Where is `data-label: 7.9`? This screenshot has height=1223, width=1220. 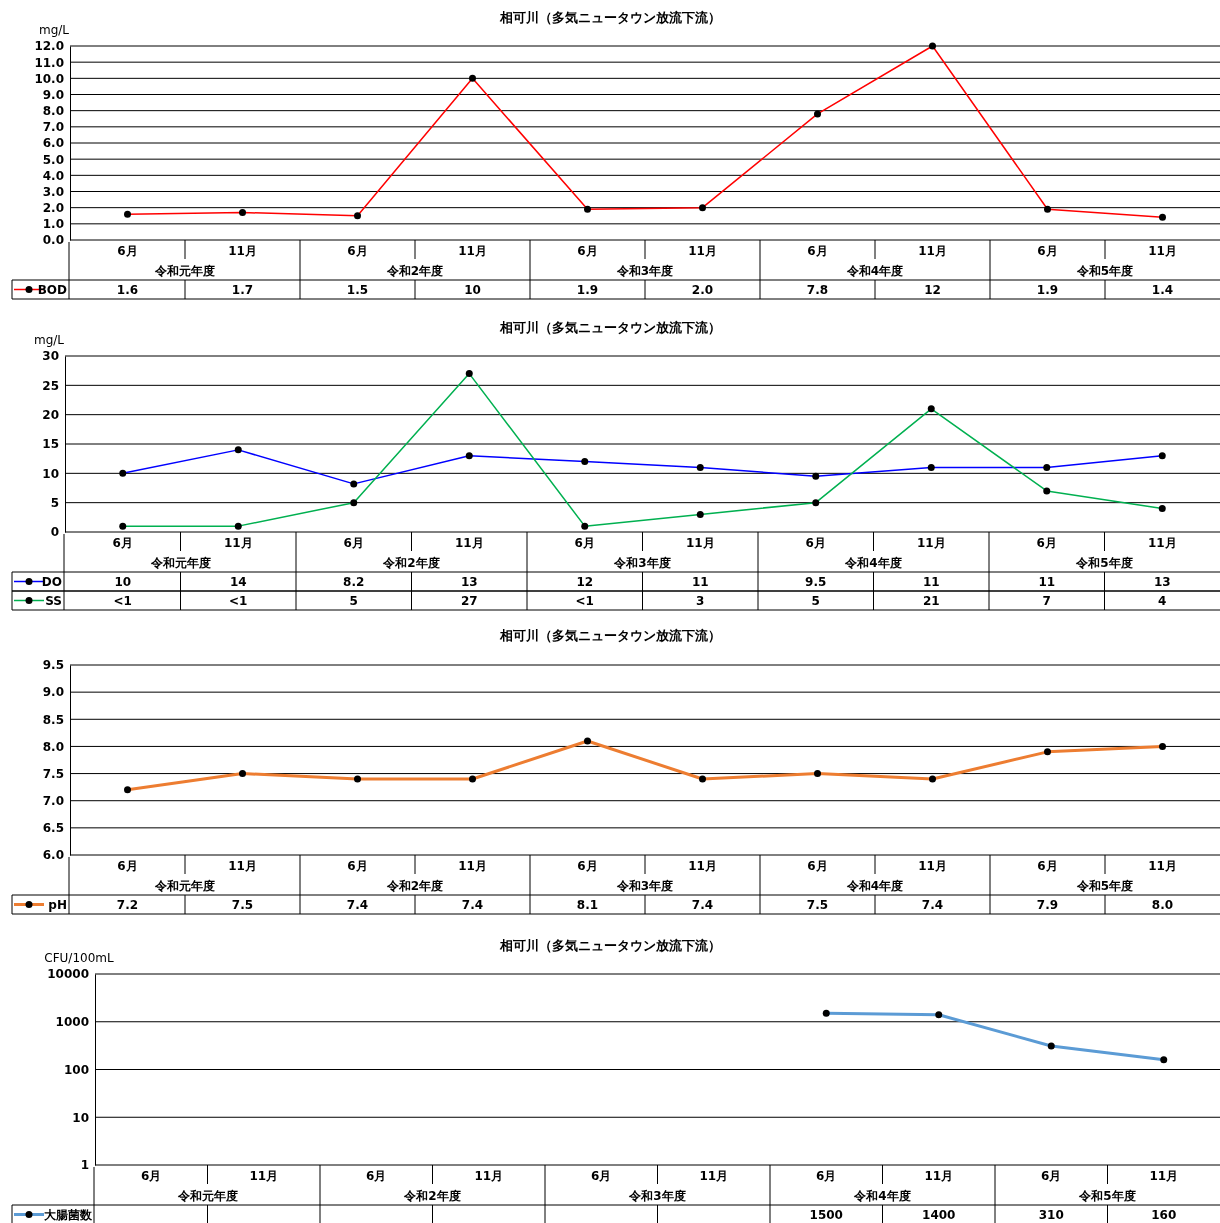 data-label: 7.9 is located at coordinates (1047, 905).